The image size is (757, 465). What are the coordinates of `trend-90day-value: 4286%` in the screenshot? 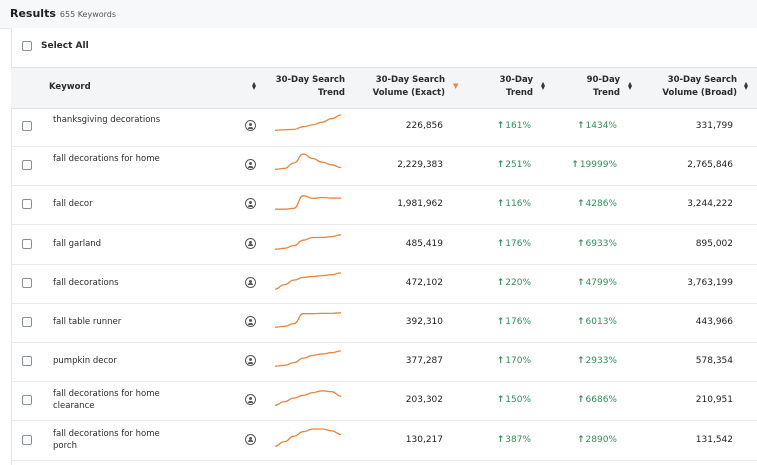 It's located at (601, 204).